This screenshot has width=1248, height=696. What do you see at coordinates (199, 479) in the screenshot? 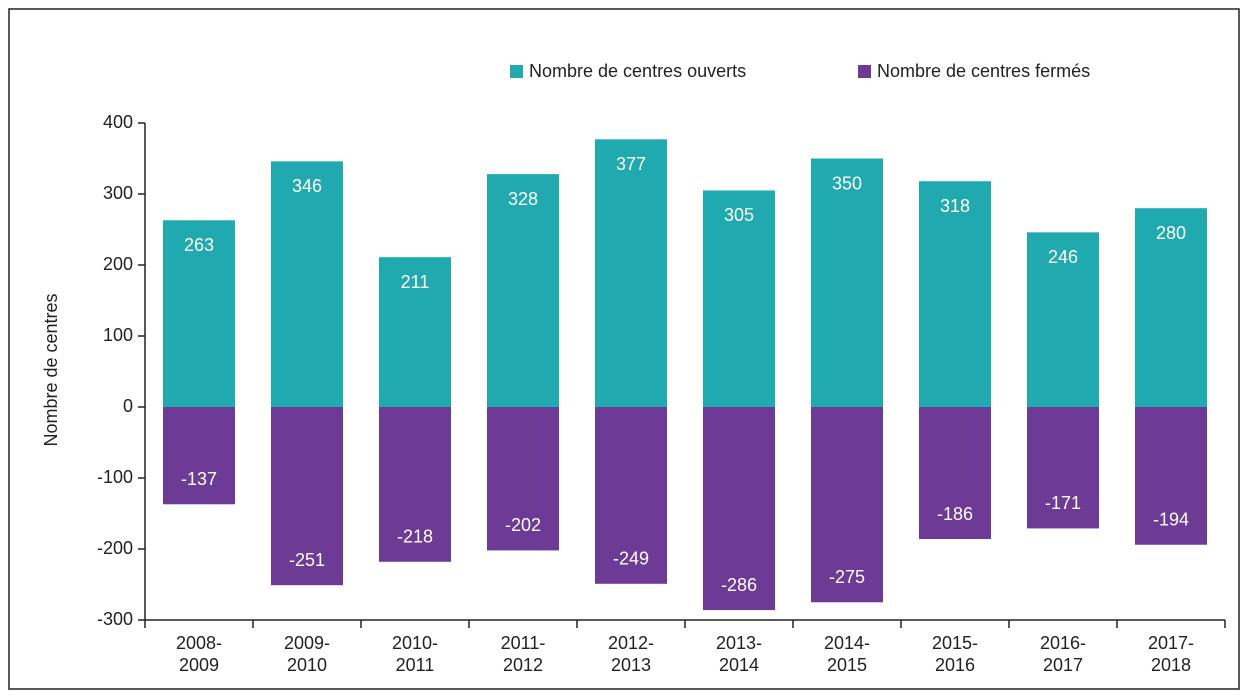
I see `value-label: -137` at bounding box center [199, 479].